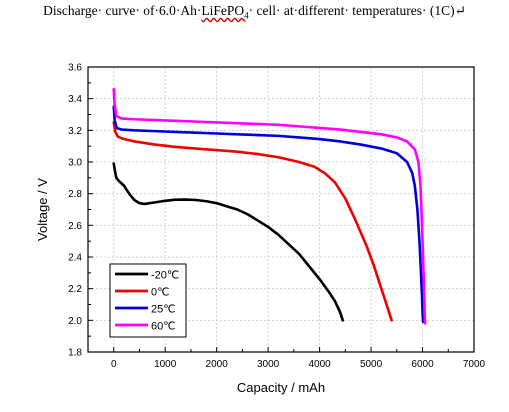 The width and height of the screenshot is (509, 412). I want to click on y-tick-label: 1.8, so click(75, 353).